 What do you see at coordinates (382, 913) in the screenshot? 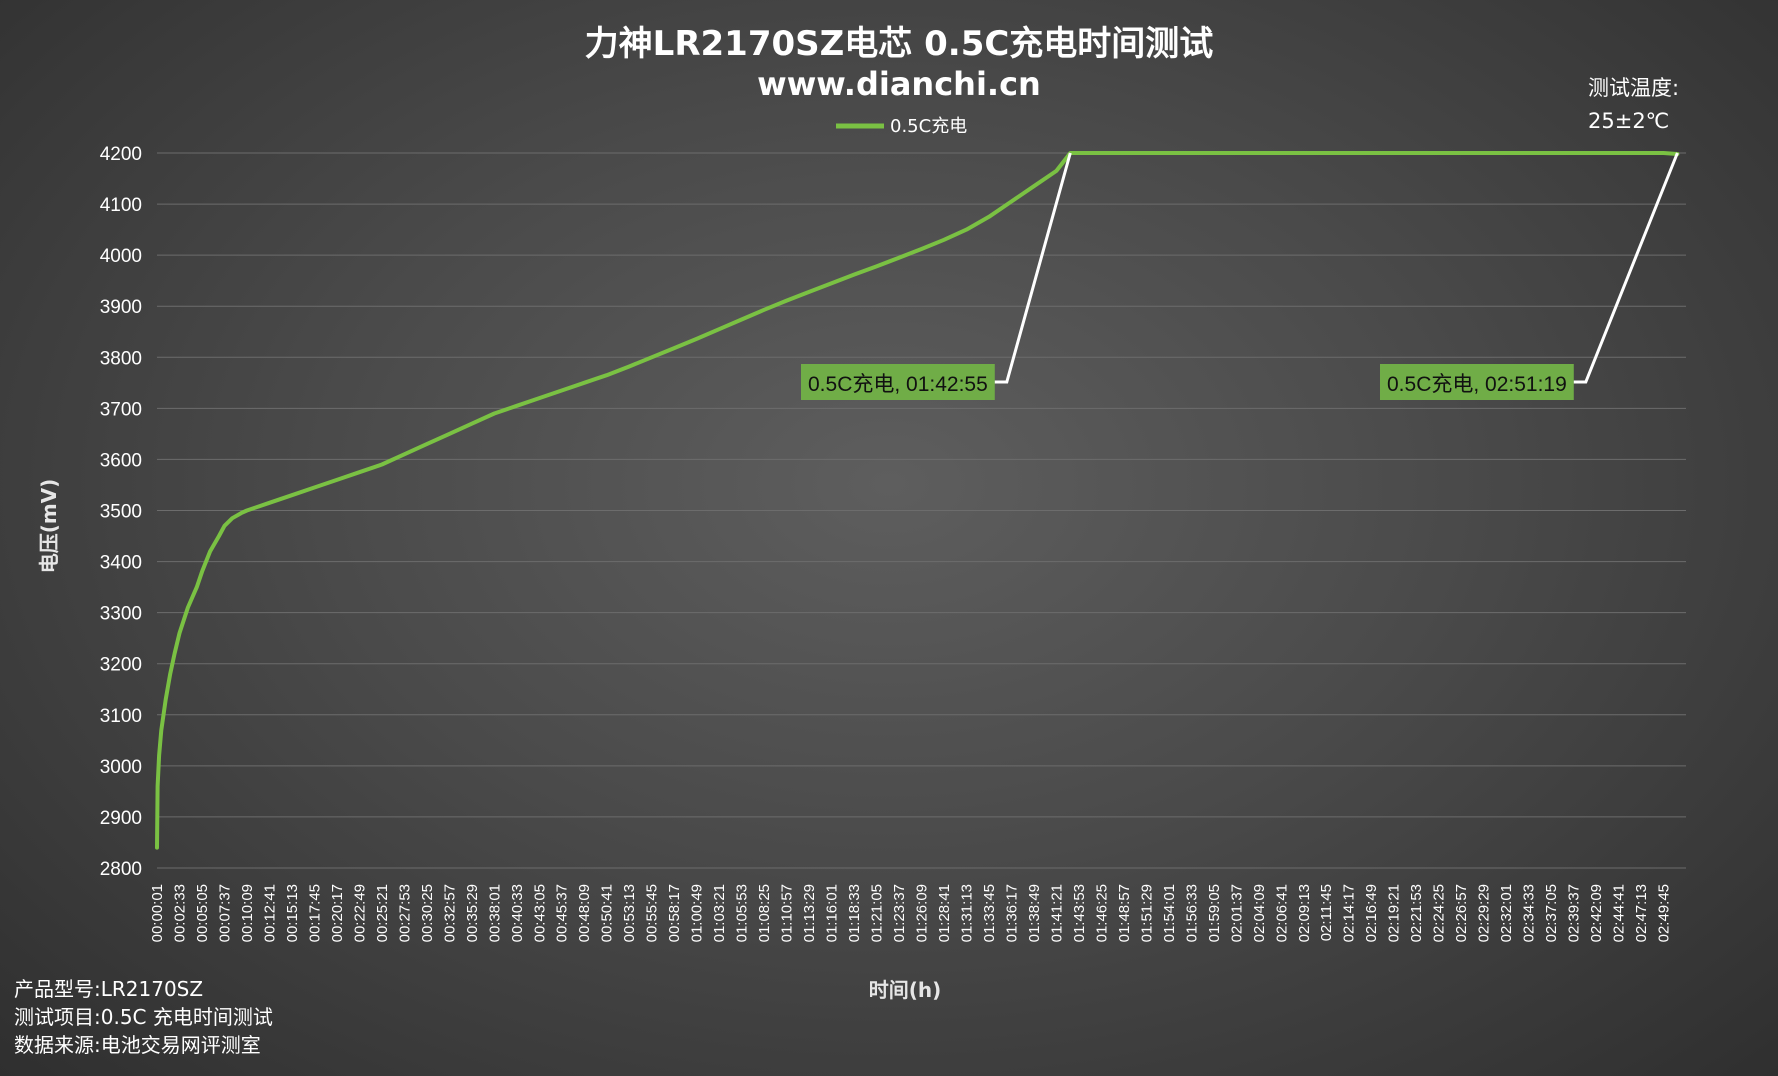
I see `x-tick-label: 00:25:21` at bounding box center [382, 913].